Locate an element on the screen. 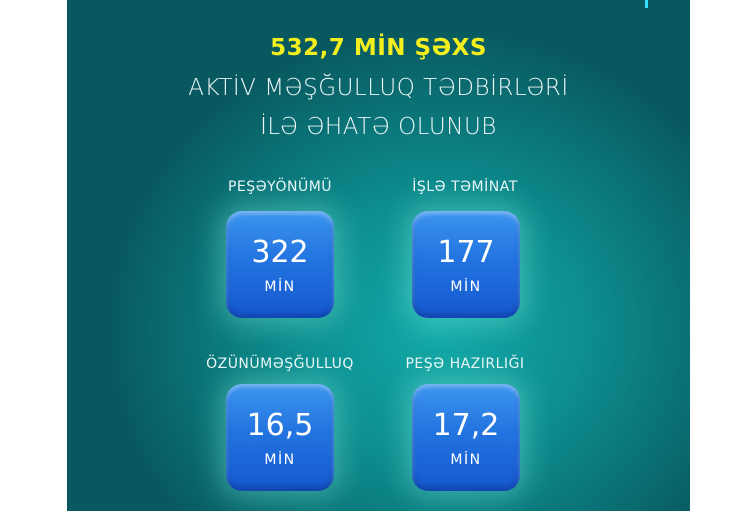 The width and height of the screenshot is (750, 511). stat-tile: 17,2 MİN is located at coordinates (466, 437).